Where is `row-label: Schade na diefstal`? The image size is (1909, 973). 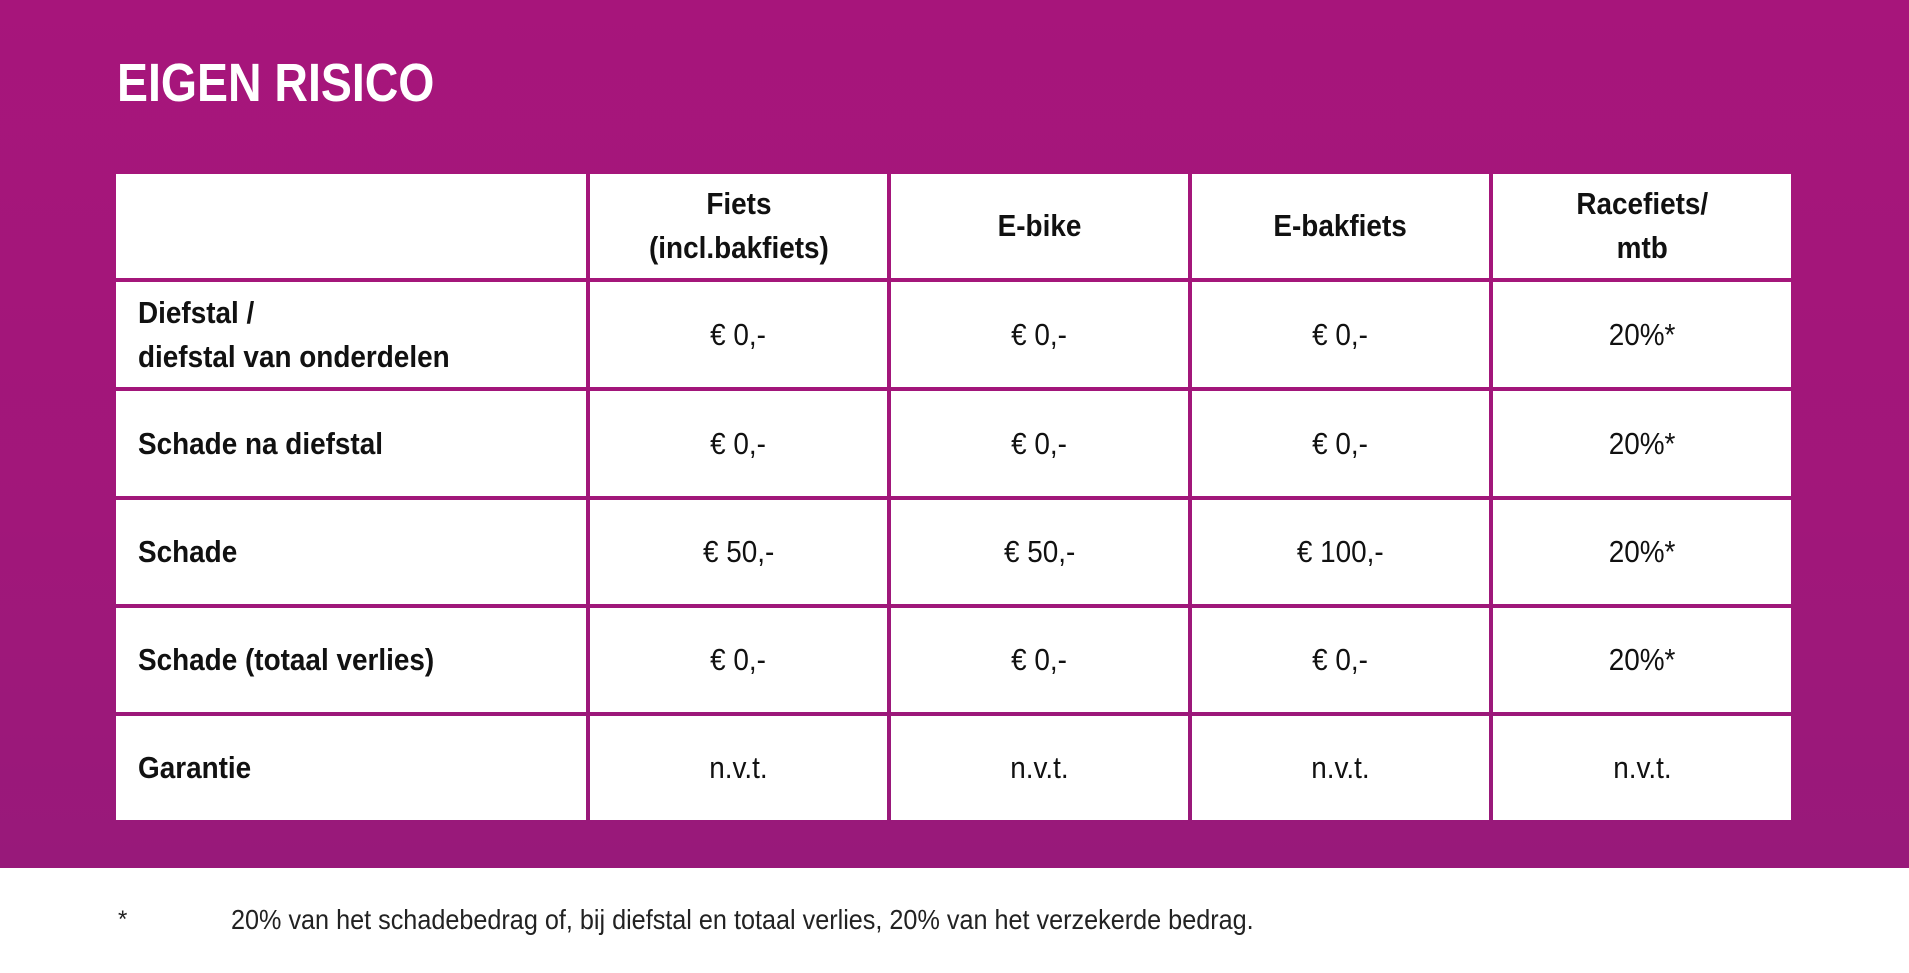 row-label: Schade na diefstal is located at coordinates (351, 443).